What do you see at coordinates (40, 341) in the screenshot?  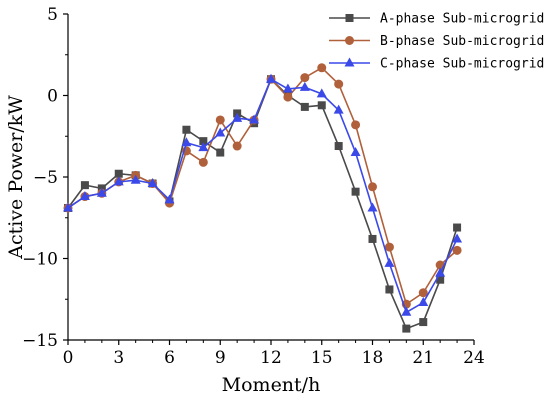 I see `y-tick-label: −15` at bounding box center [40, 341].